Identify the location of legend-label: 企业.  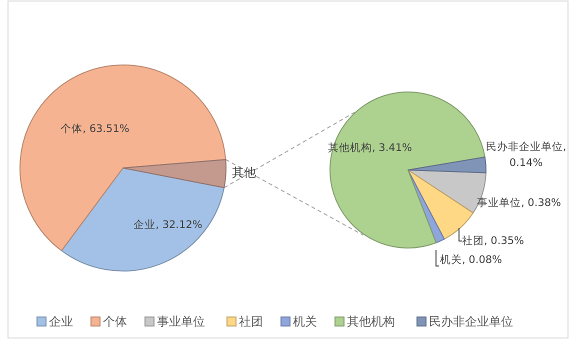
(61, 321).